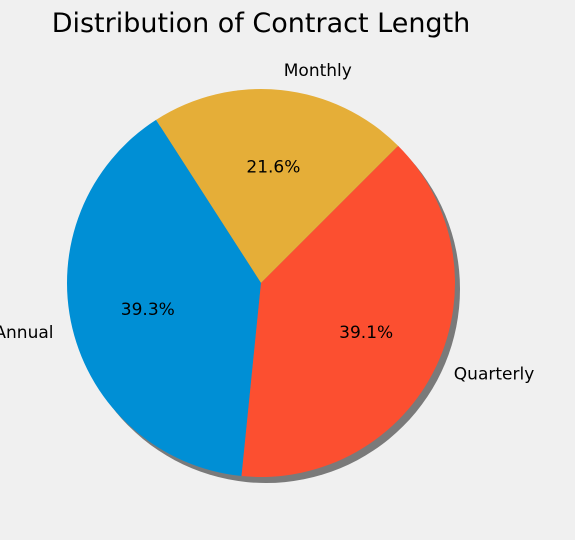 Image resolution: width=575 pixels, height=540 pixels. Describe the element at coordinates (273, 167) in the screenshot. I see `percent-label-monthly: 21.6%` at that location.